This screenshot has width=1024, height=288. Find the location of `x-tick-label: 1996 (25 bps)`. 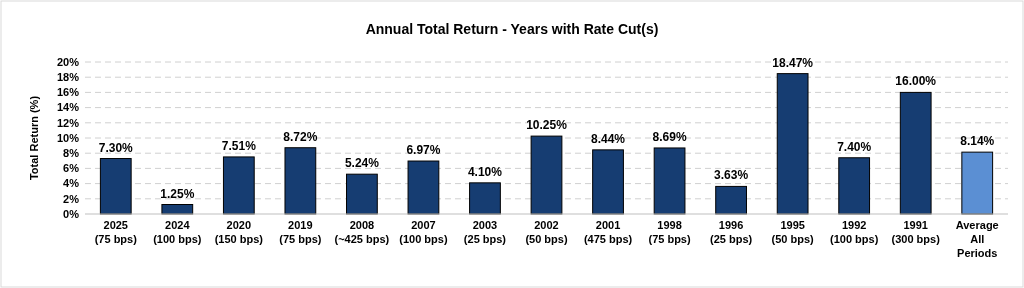

x-tick-label: 1996 (25 bps) is located at coordinates (731, 232).